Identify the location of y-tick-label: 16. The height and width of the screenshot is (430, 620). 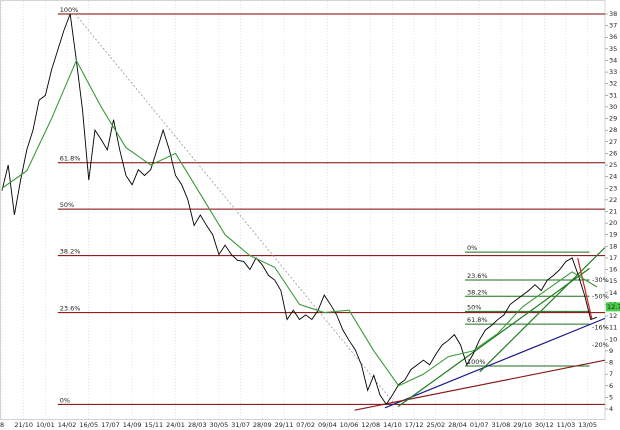
(613, 270).